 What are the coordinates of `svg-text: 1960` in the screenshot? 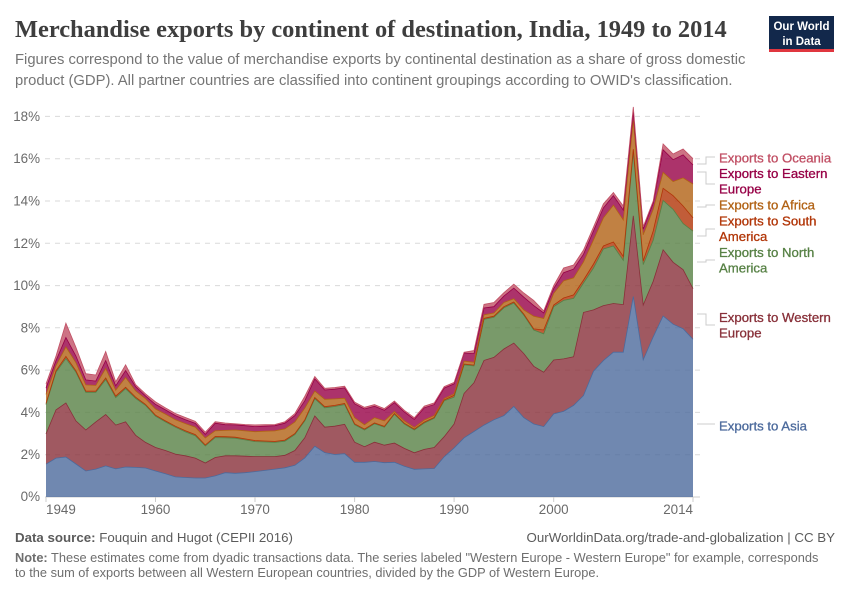 It's located at (156, 509).